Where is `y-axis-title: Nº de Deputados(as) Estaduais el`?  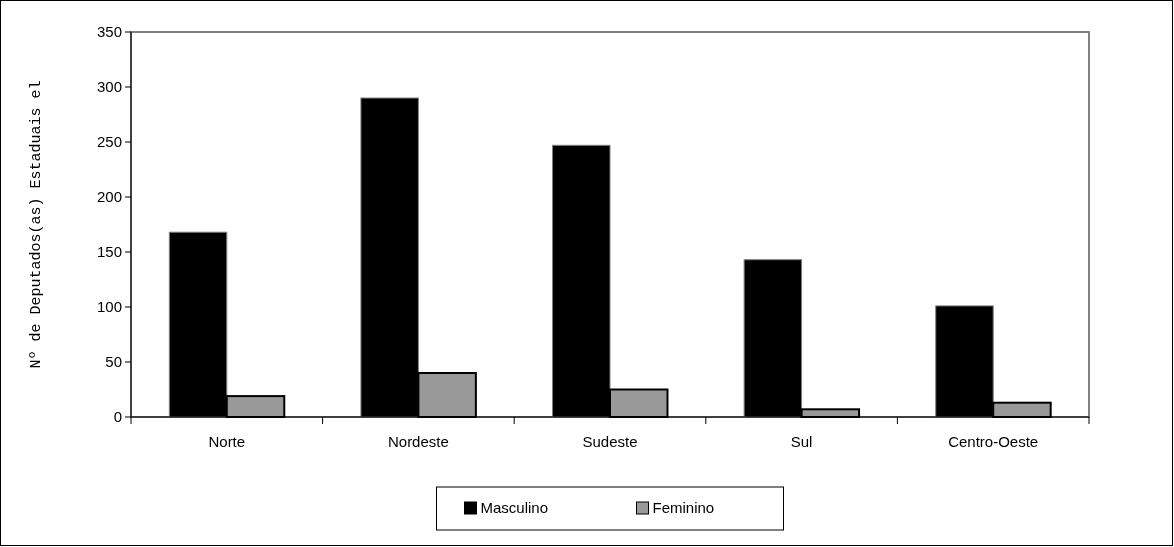 y-axis-title: Nº de Deputados(as) Estaduais el is located at coordinates (36, 224).